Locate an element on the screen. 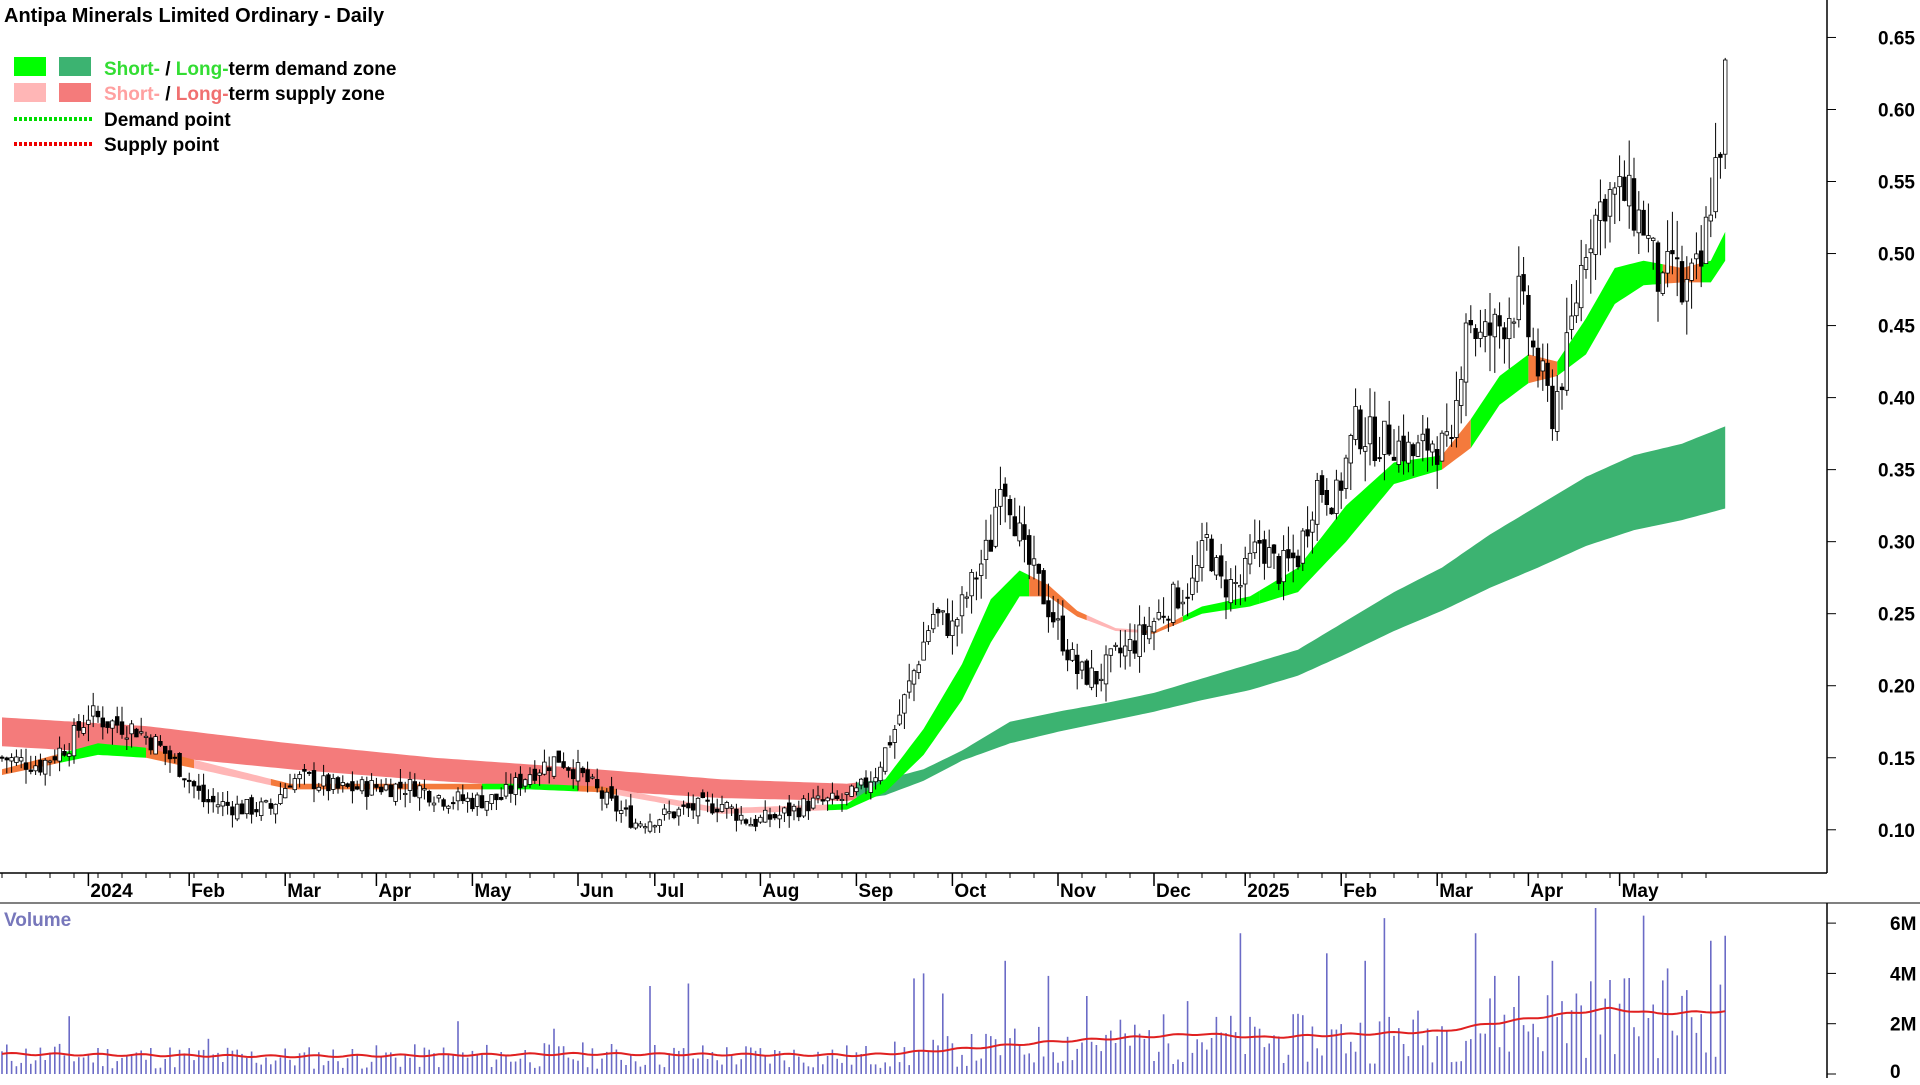 The image size is (1920, 1085). price-tick-label: 0.30 is located at coordinates (1896, 543).